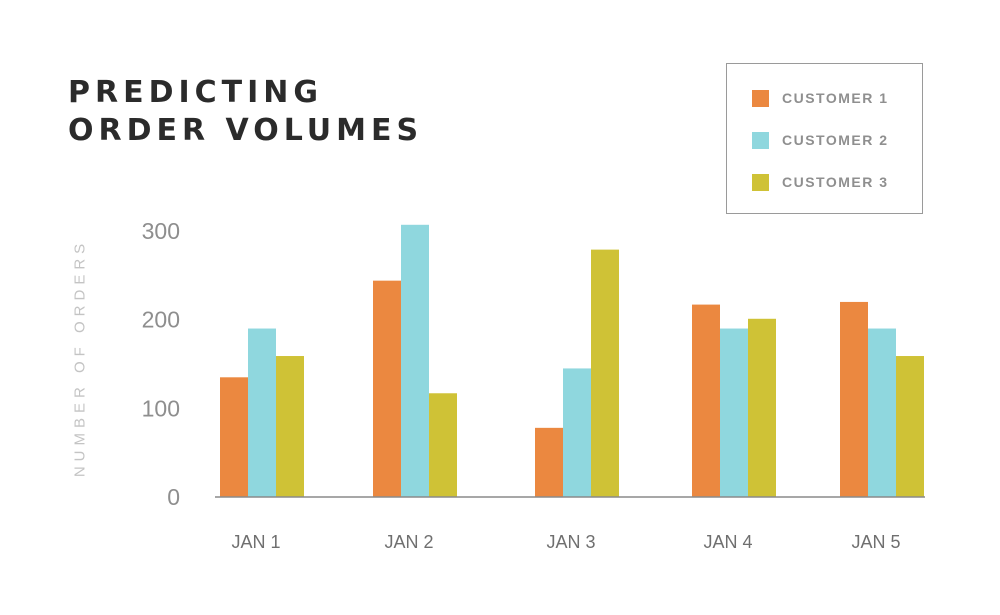 The height and width of the screenshot is (615, 1000). What do you see at coordinates (875, 542) in the screenshot?
I see `x-tick-label-jan-5: JAN 5` at bounding box center [875, 542].